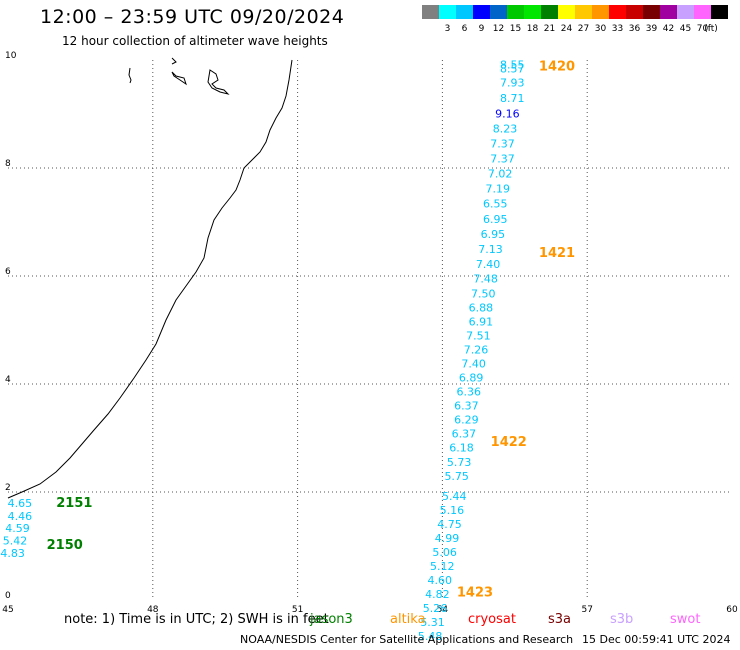 The image size is (740, 650). What do you see at coordinates (652, 29) in the screenshot?
I see `color-scale-label: 39` at bounding box center [652, 29].